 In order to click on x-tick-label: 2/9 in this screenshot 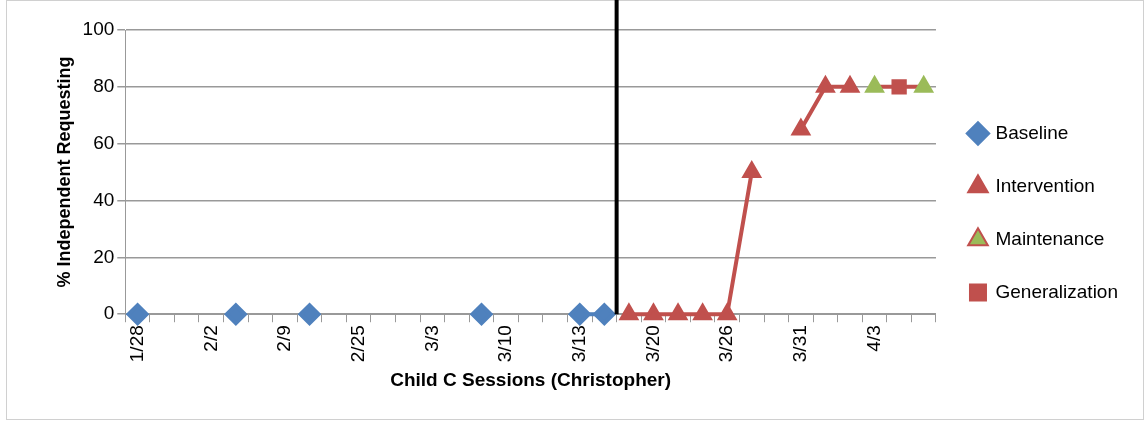, I will do `click(284, 338)`.